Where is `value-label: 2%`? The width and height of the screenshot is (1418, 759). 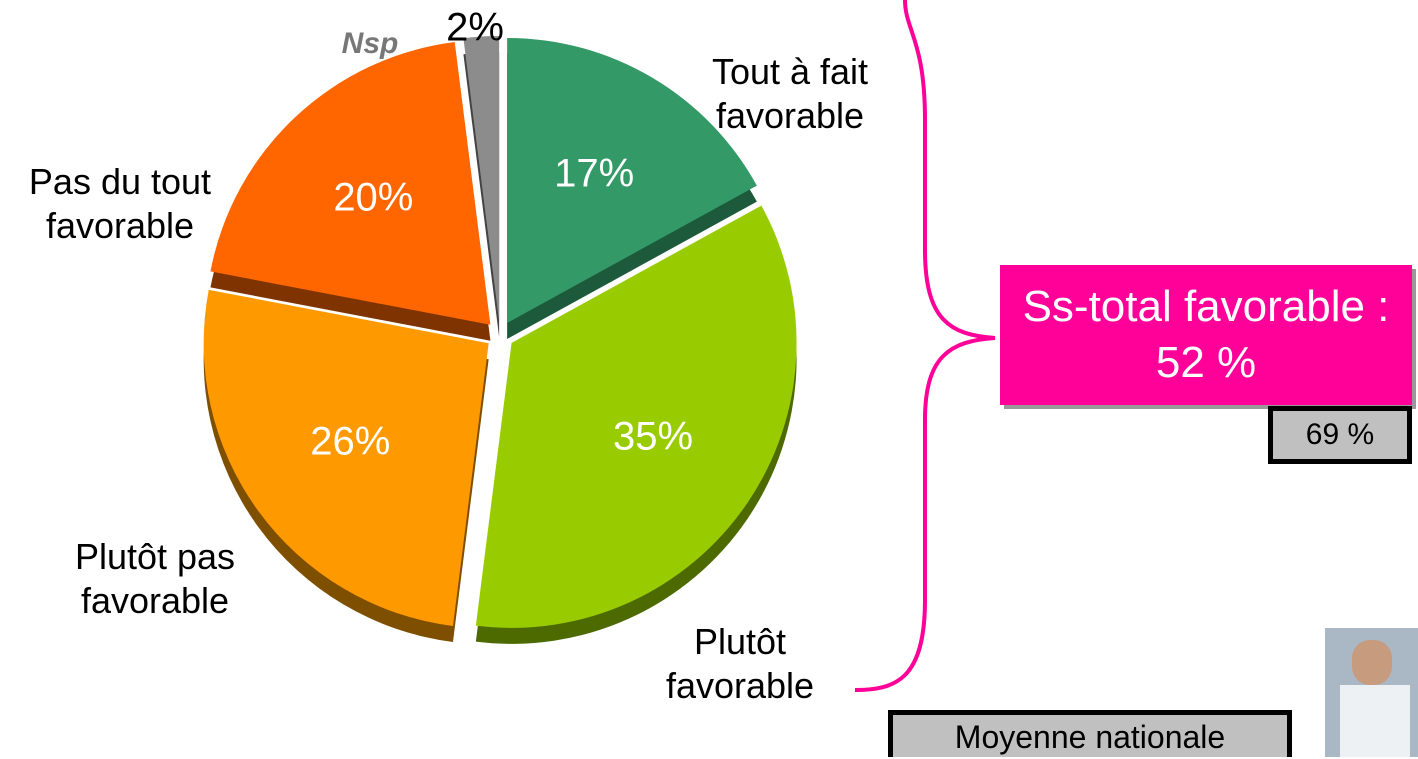
value-label: 2% is located at coordinates (475, 28).